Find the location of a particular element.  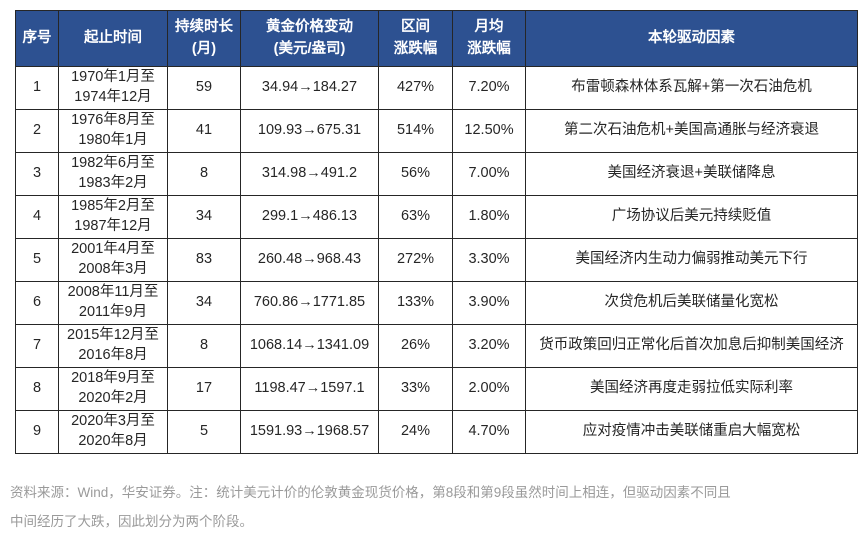

table-cell-price-change: 760.86→1771.85 is located at coordinates (309, 303).